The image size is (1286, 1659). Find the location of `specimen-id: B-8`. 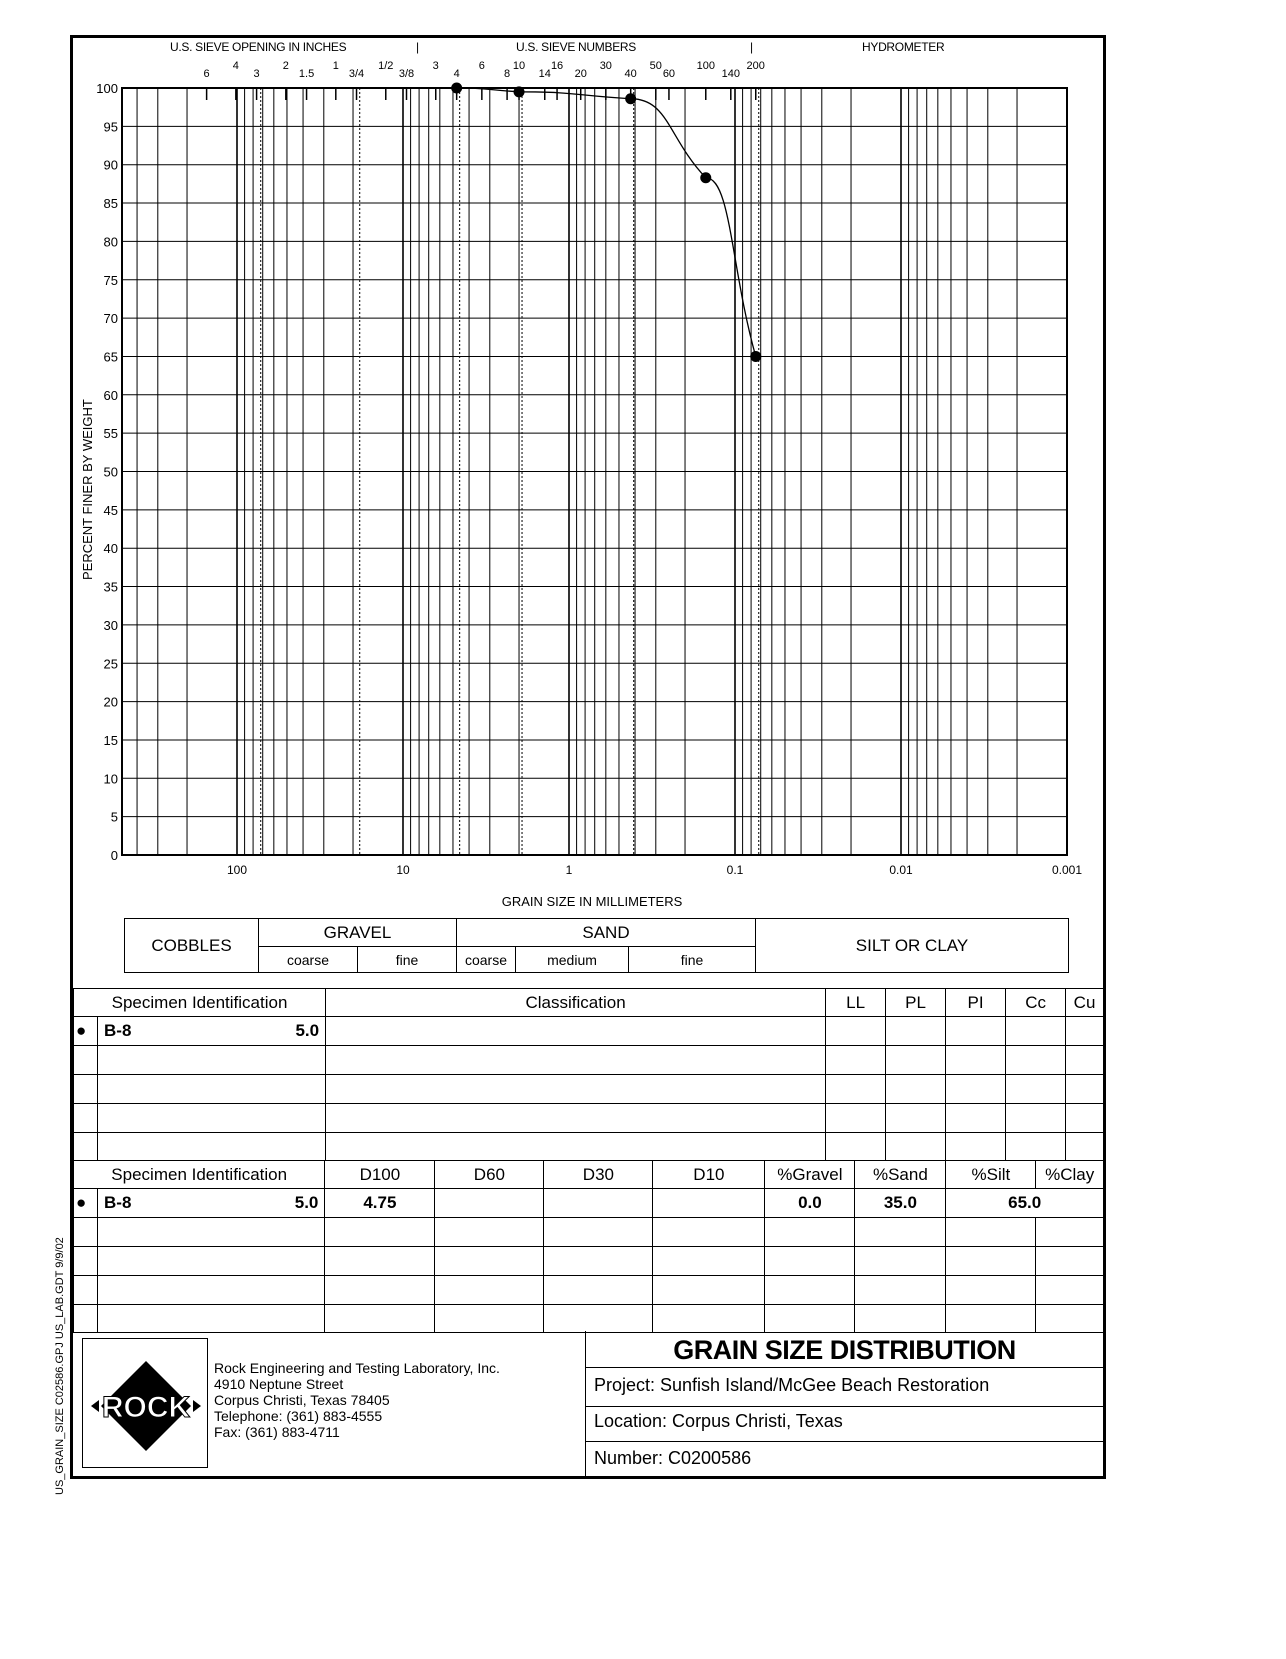

specimen-id: B-8 is located at coordinates (118, 1202).